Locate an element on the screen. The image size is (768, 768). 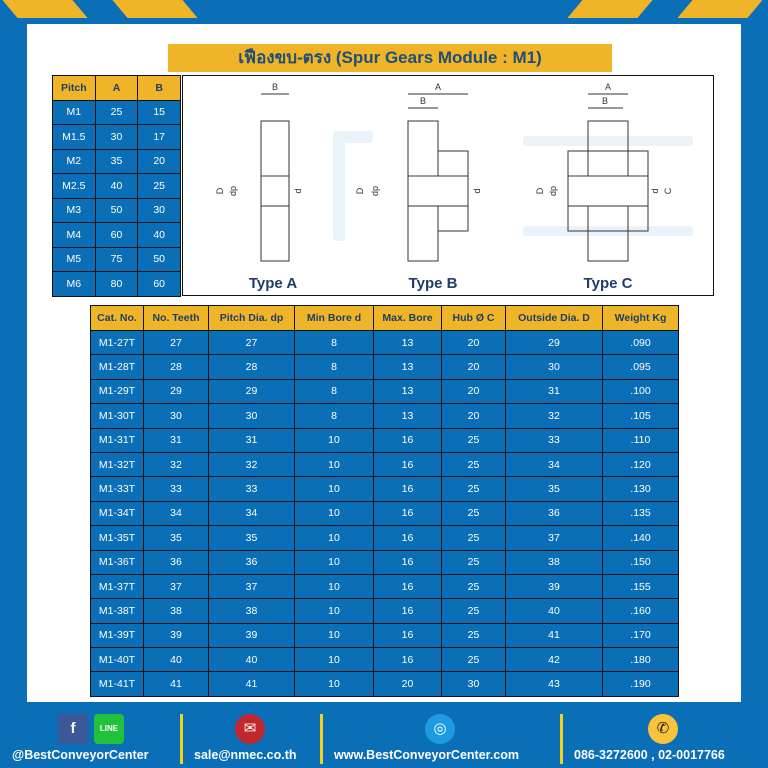
table-cell: .135 is located at coordinates (640, 513).